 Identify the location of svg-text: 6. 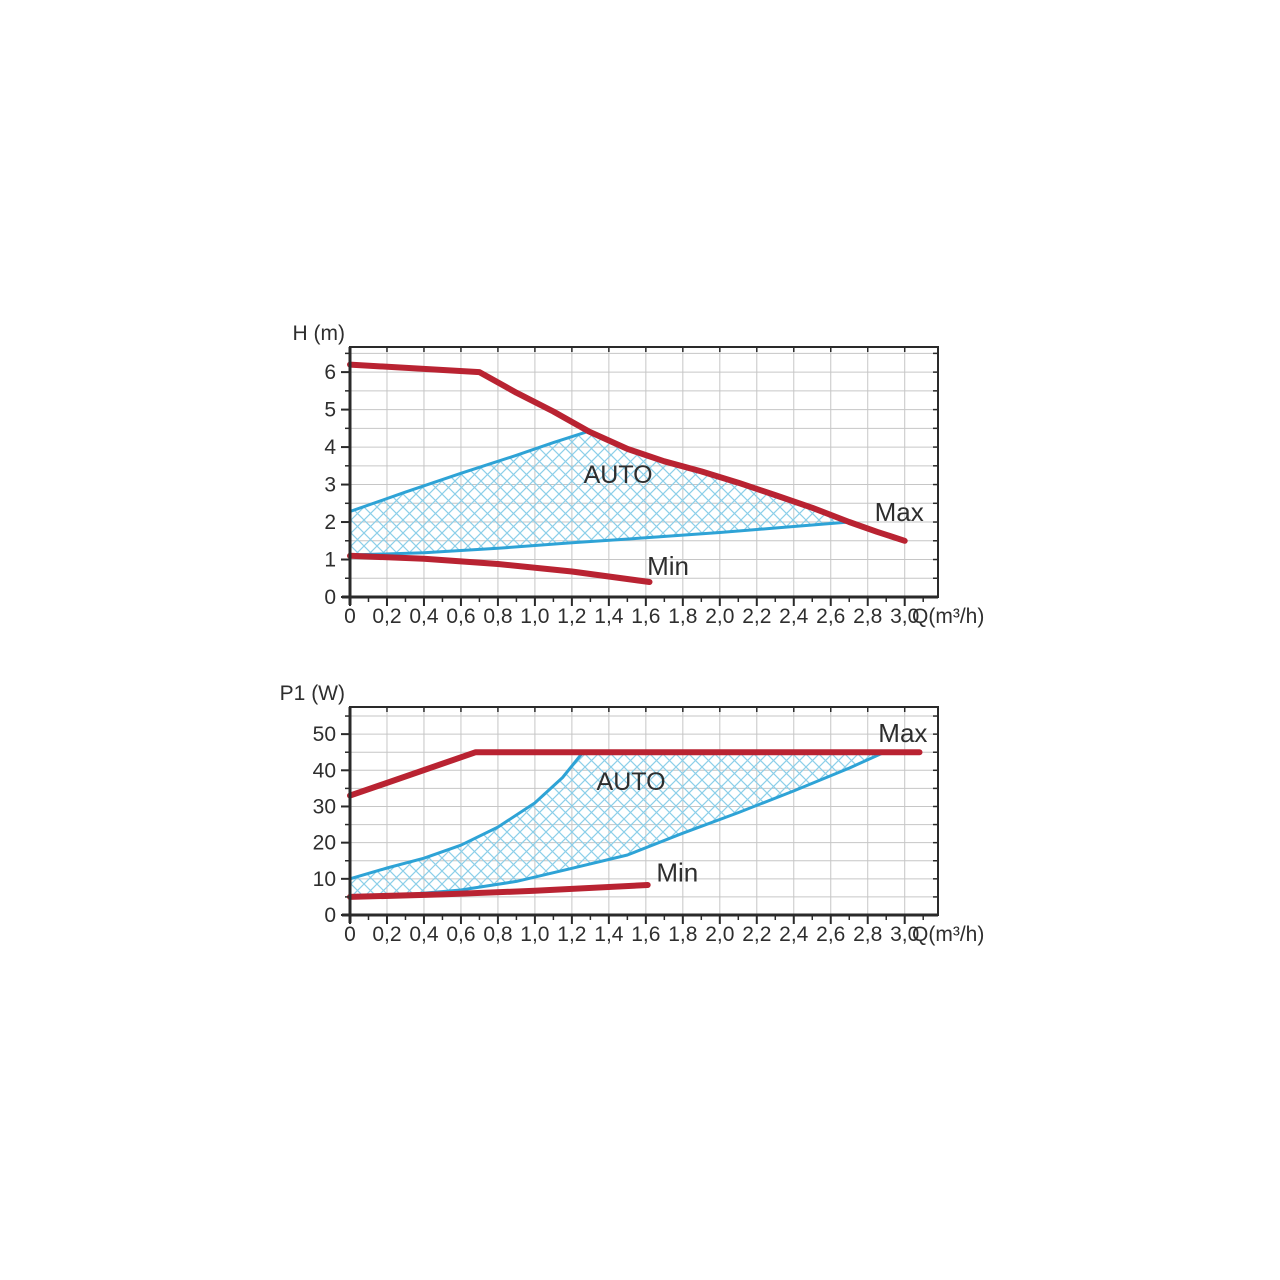
(330, 372).